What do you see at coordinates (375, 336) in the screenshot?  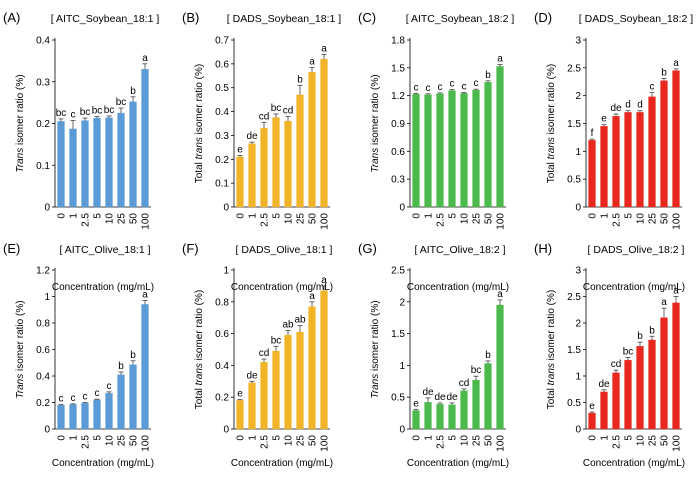 I see `y-axis-title-rest: isomer ratio (%)` at bounding box center [375, 336].